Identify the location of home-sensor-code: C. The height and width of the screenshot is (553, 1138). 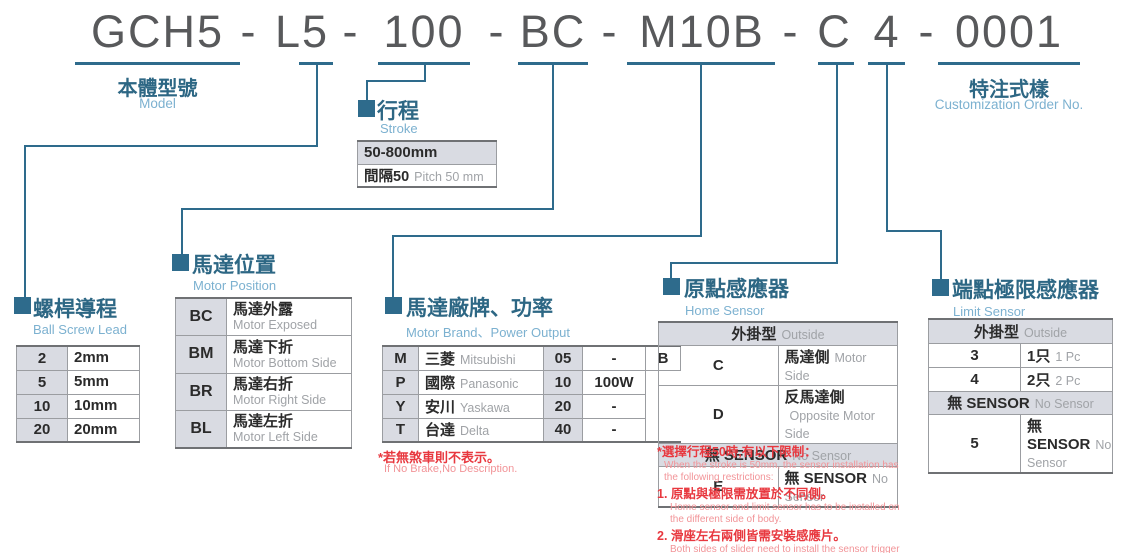
(718, 365).